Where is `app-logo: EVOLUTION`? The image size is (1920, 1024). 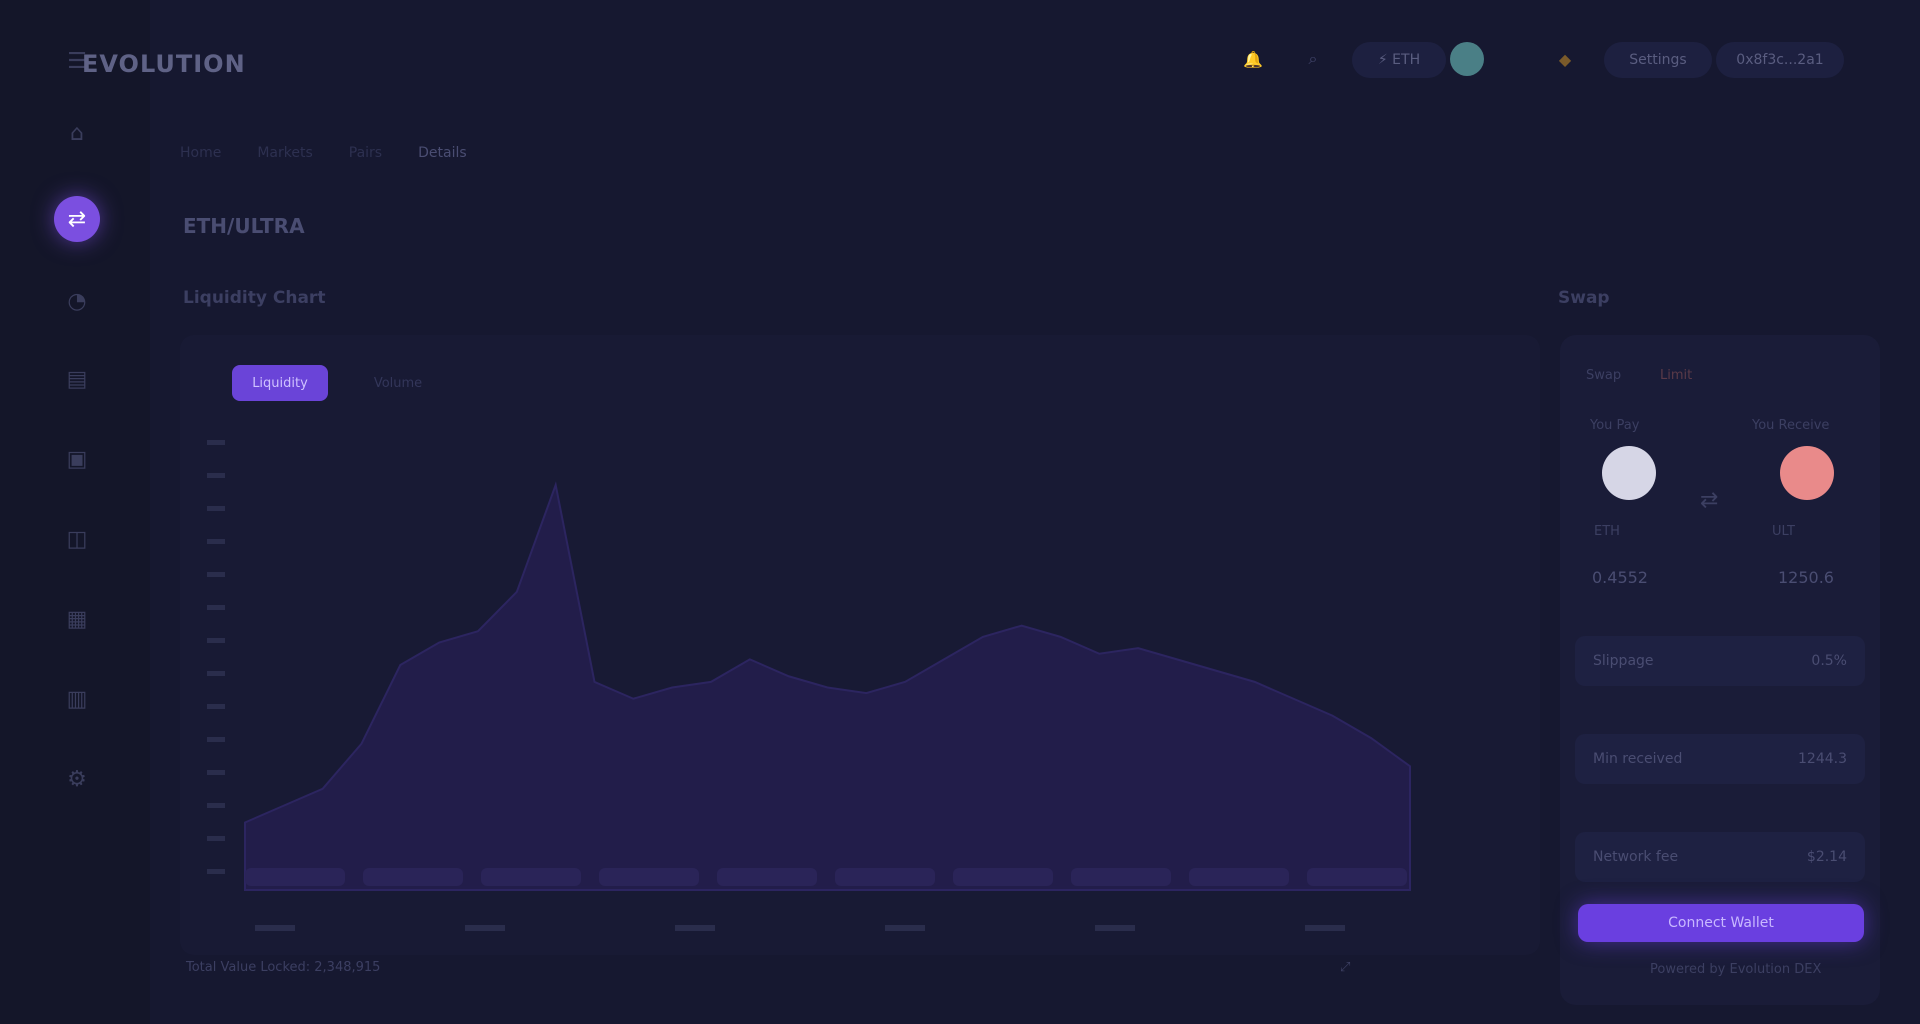 app-logo: EVOLUTION is located at coordinates (164, 64).